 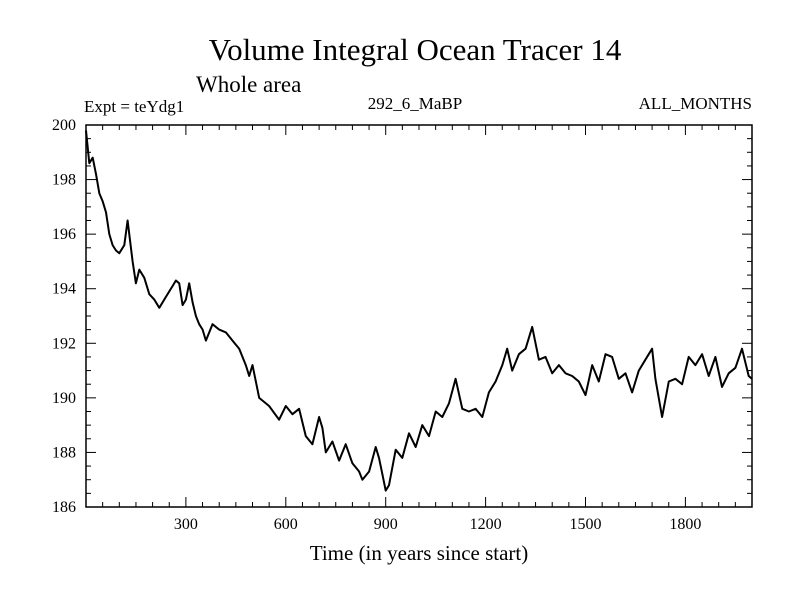 I want to click on experiment-label: Expt = teYdg1, so click(x=134, y=106).